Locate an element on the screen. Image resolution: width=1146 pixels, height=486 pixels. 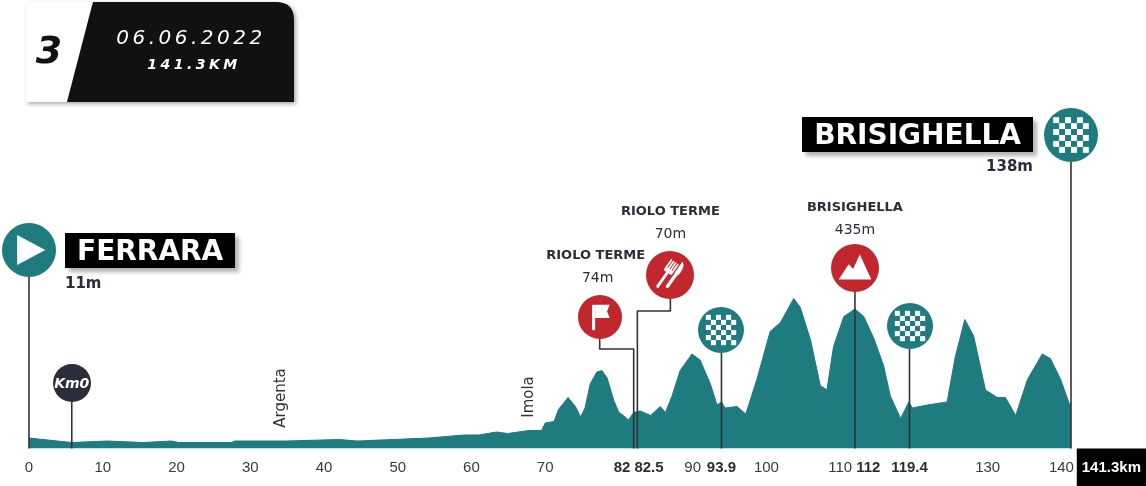
ref-line-label: 141.3km is located at coordinates (1111, 467).